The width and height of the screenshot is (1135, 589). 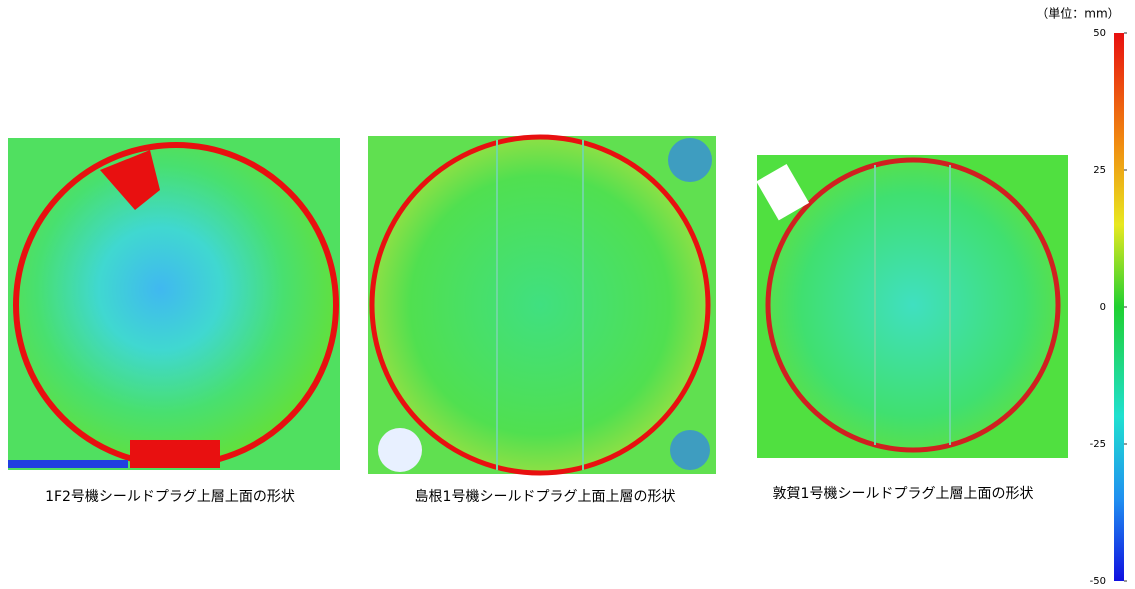 What do you see at coordinates (545, 497) in the screenshot?
I see `caption: 島根1号機シールドプラグ上面上層の形状` at bounding box center [545, 497].